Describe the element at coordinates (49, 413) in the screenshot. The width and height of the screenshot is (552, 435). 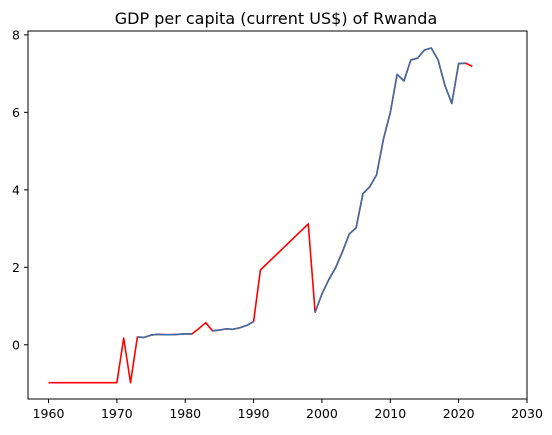
I see `x-tick-label: 1960` at that location.